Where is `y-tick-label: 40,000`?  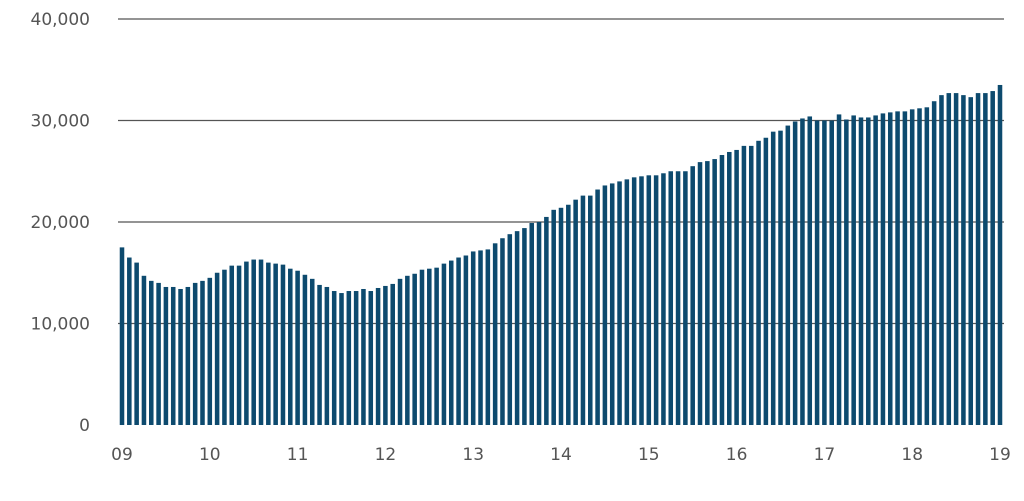
y-tick-label: 40,000 is located at coordinates (60, 20).